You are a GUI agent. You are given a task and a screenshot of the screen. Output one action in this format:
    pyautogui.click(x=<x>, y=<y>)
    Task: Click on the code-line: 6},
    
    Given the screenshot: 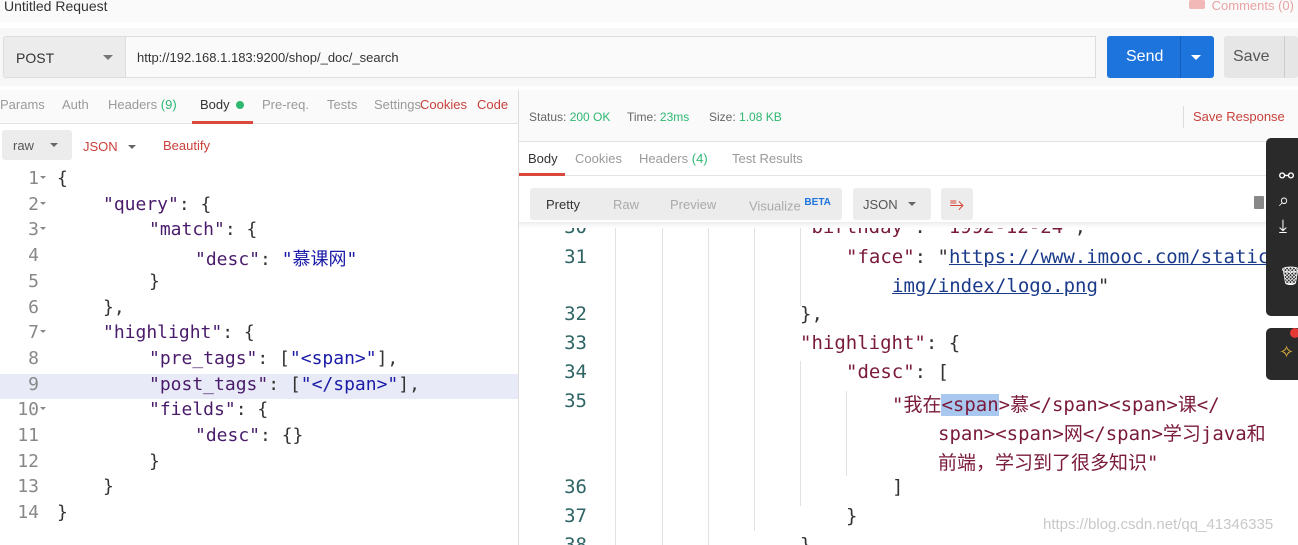 What is the action you would take?
    pyautogui.click(x=259, y=310)
    